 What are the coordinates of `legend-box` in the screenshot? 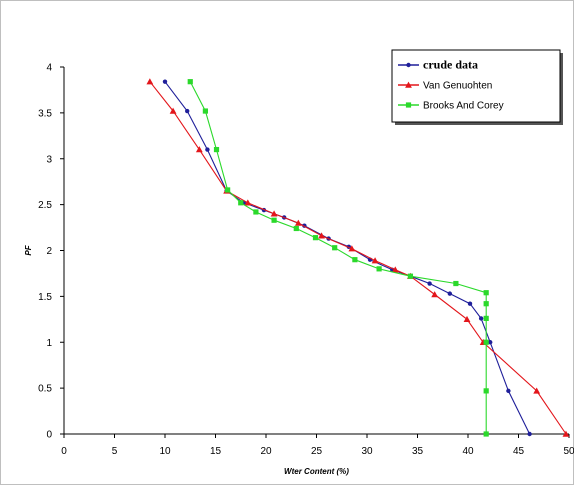 It's located at (476, 86).